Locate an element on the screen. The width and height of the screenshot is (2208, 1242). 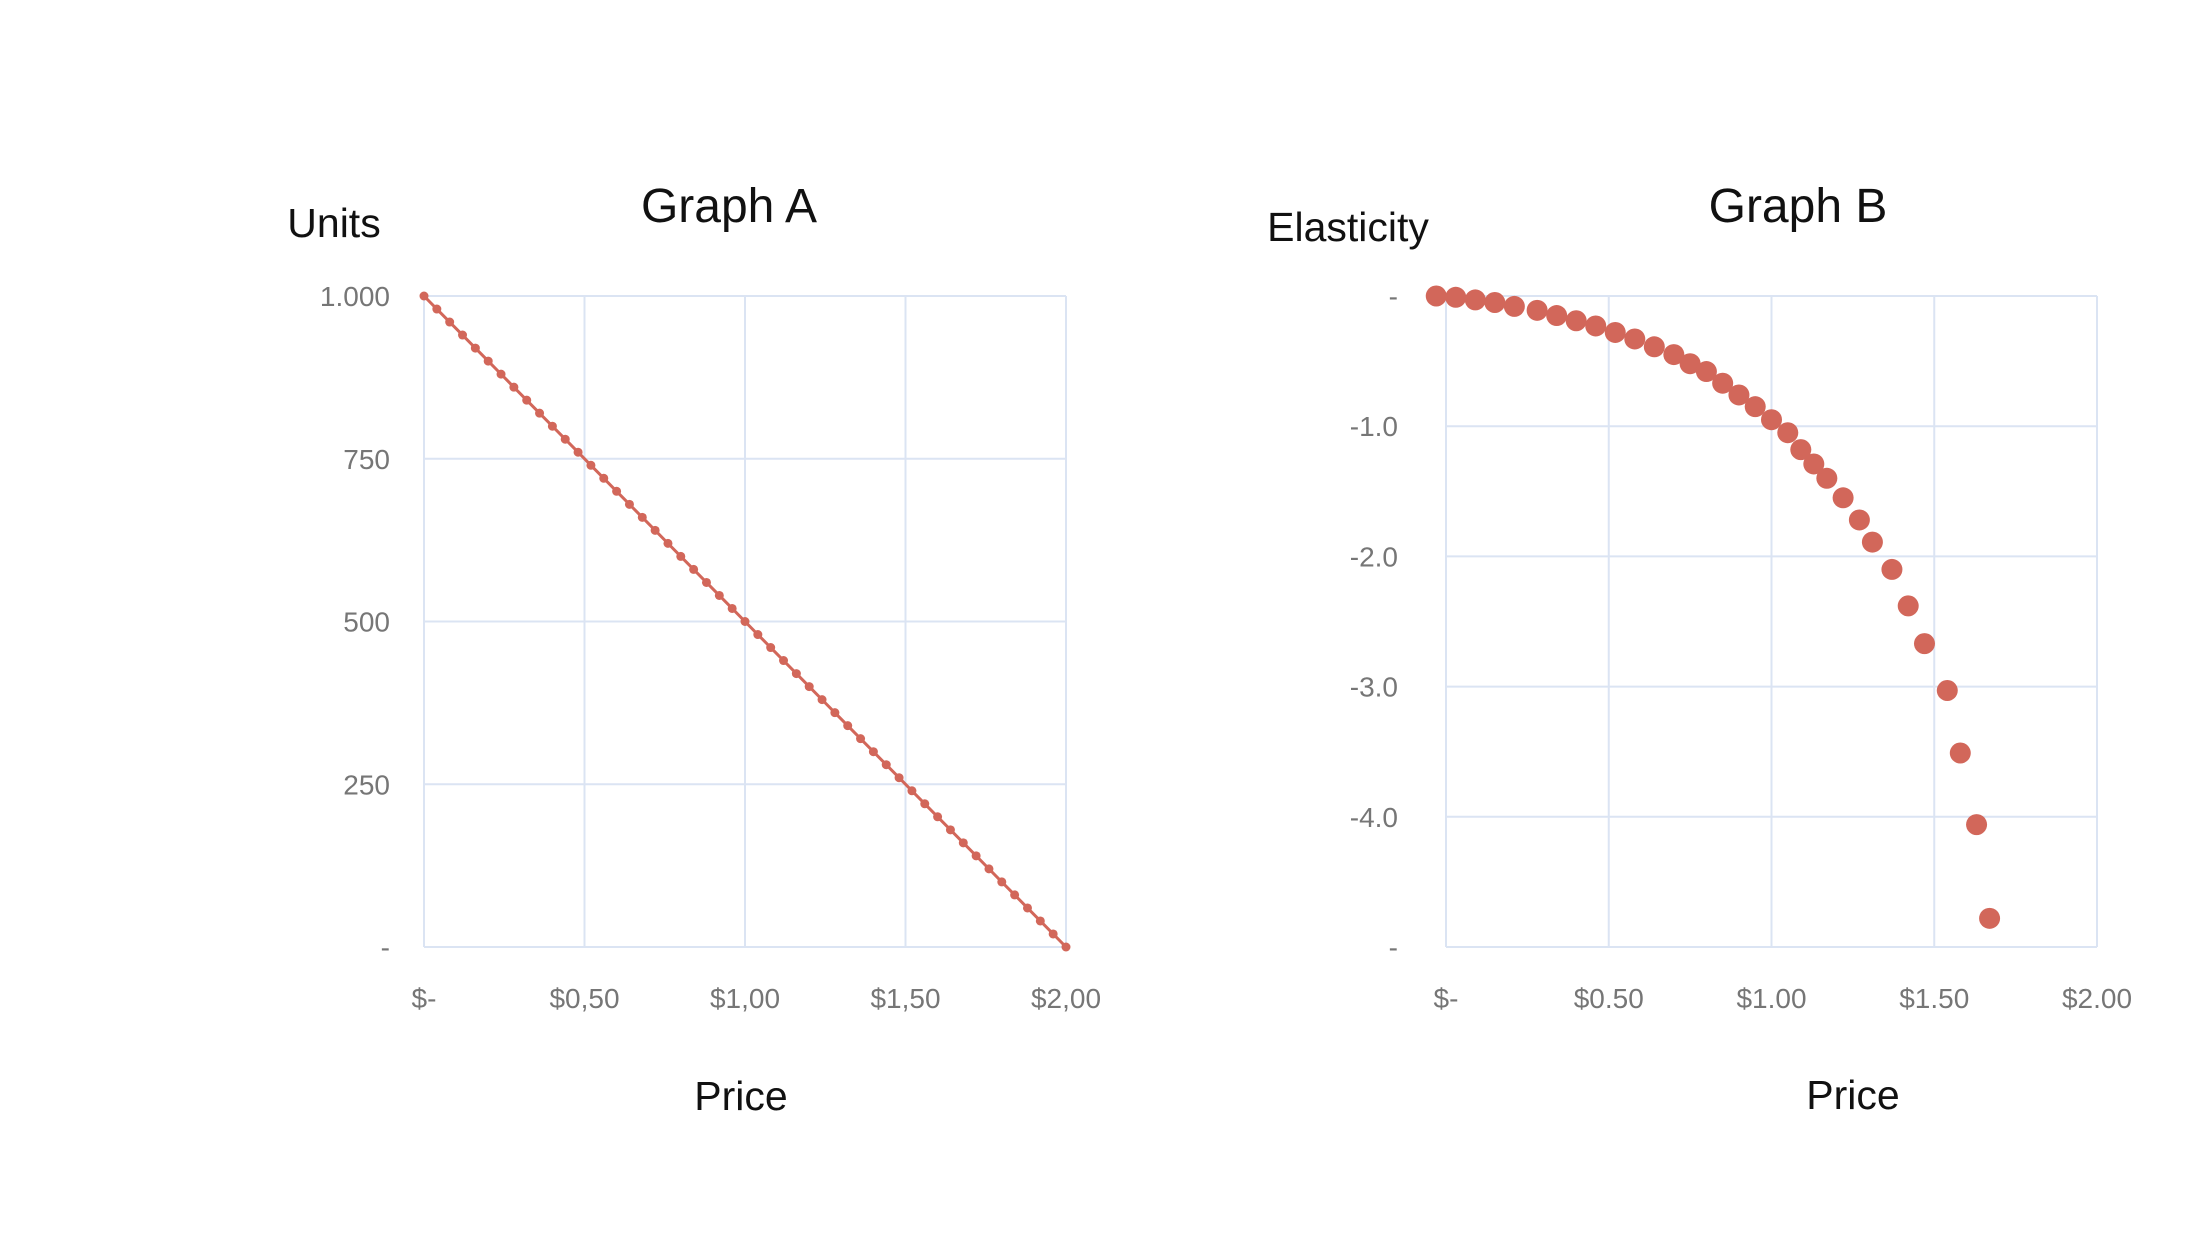
graph-b-x-tick-label: $1.00 is located at coordinates (1771, 998).